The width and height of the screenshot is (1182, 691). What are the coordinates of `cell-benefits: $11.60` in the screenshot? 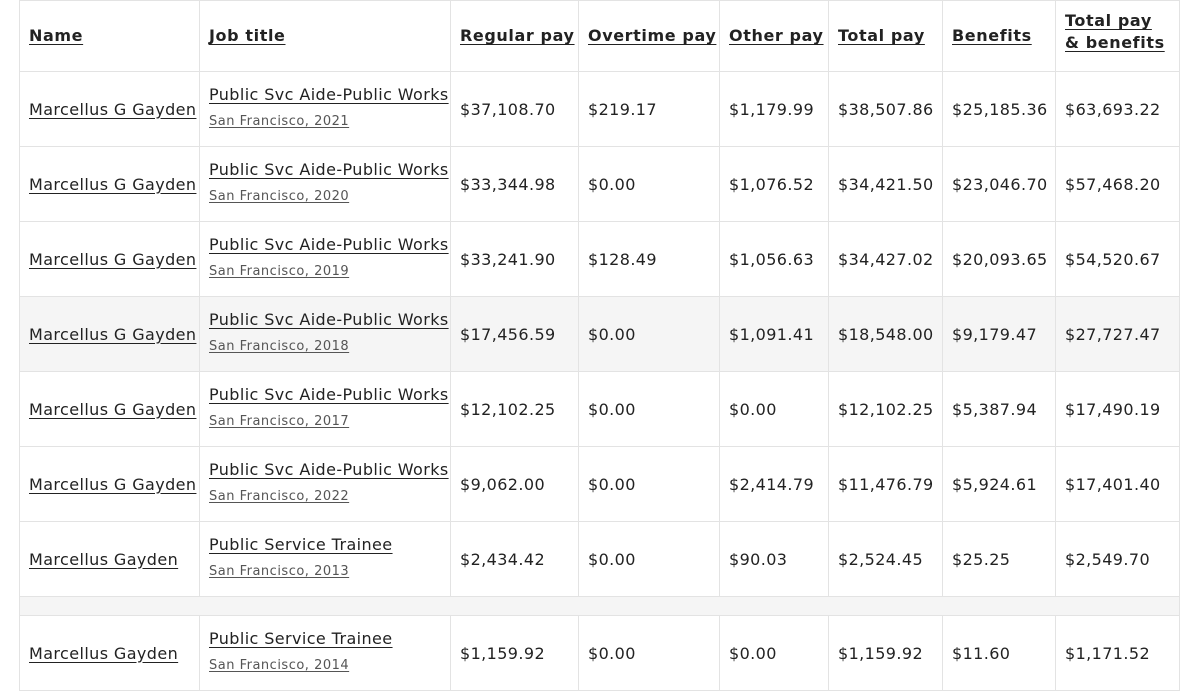 It's located at (999, 653).